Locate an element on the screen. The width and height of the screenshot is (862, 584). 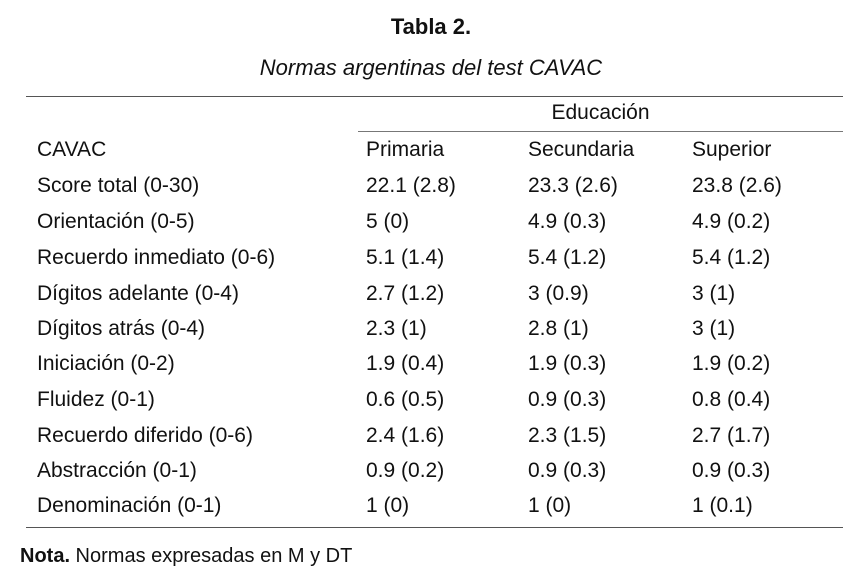
cell-secundaria: 5.4 (1.2) is located at coordinates (567, 257).